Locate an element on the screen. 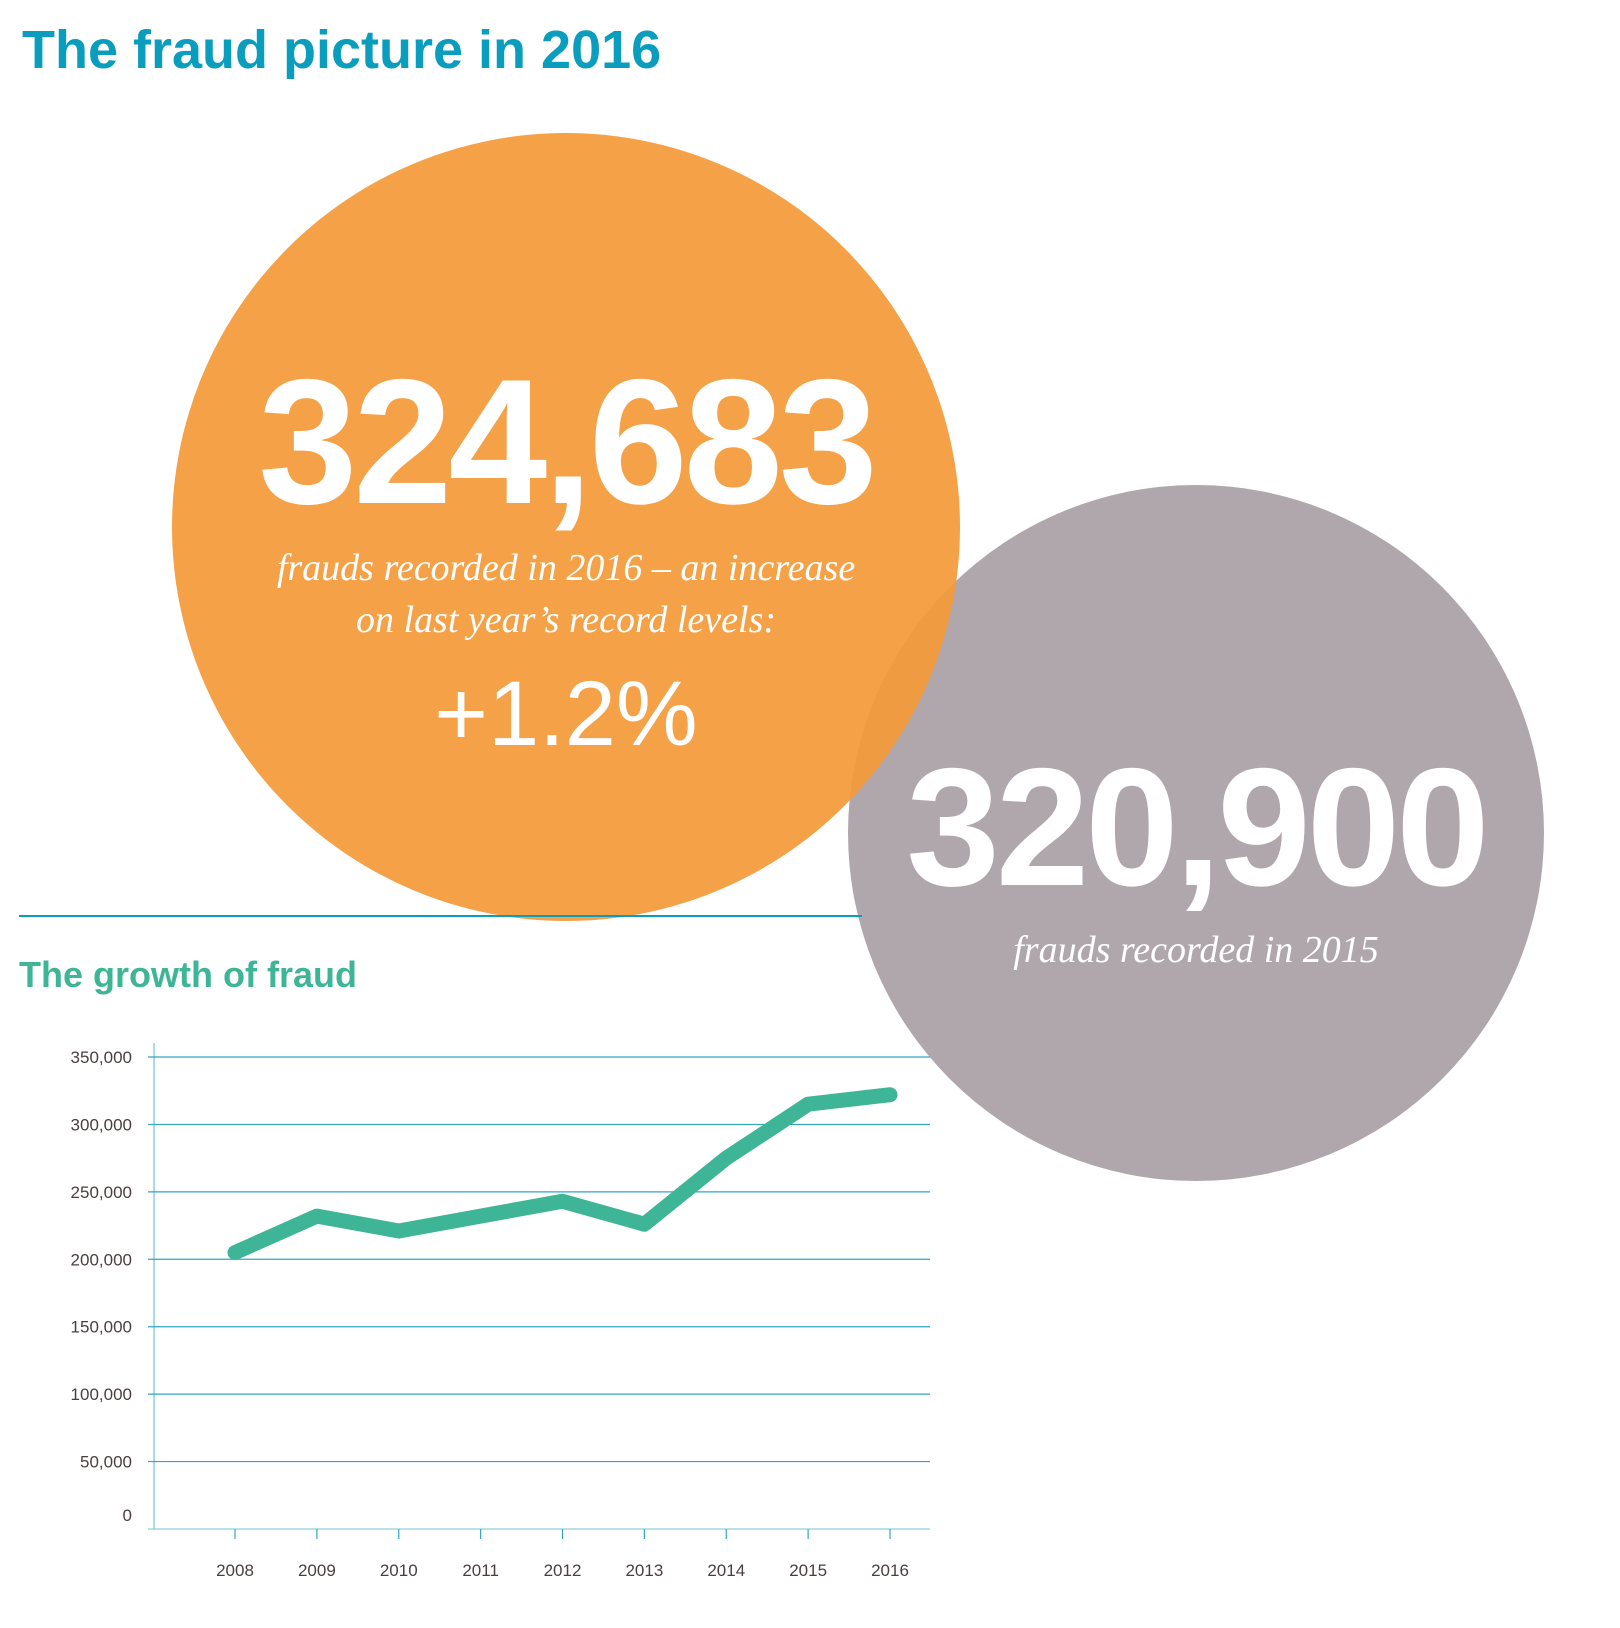 The image size is (1620, 1628). y-tick-label: 0 is located at coordinates (127, 1515).